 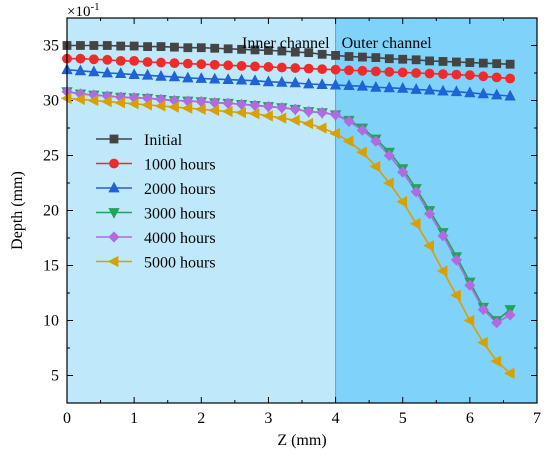 What do you see at coordinates (537, 418) in the screenshot?
I see `x-tick-label: 7` at bounding box center [537, 418].